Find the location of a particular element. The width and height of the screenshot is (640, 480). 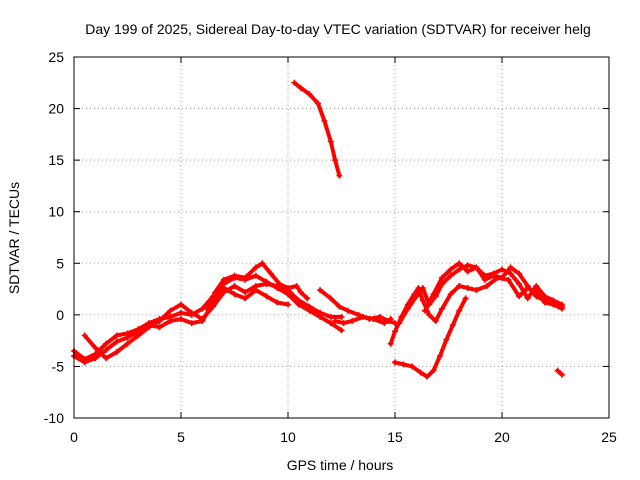

x-tick-label: 5 is located at coordinates (181, 437).